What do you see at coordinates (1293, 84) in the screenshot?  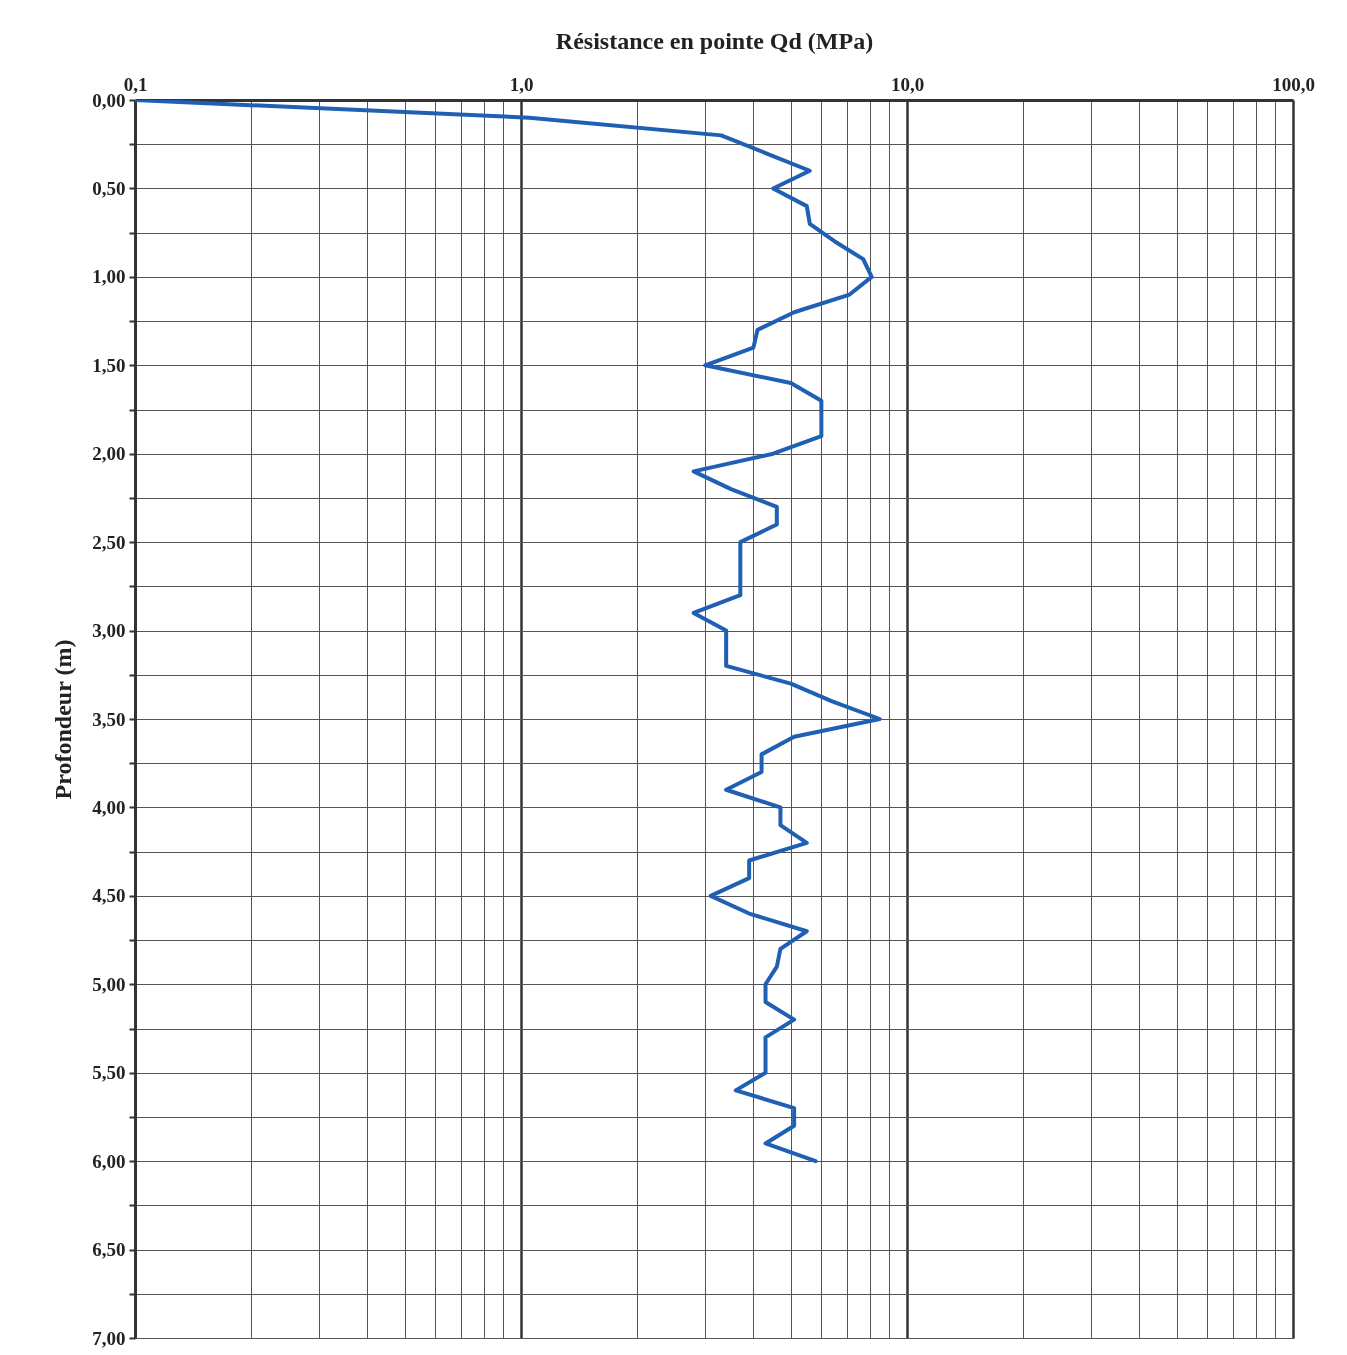 I see `x-tick-label: 100,0` at bounding box center [1293, 84].